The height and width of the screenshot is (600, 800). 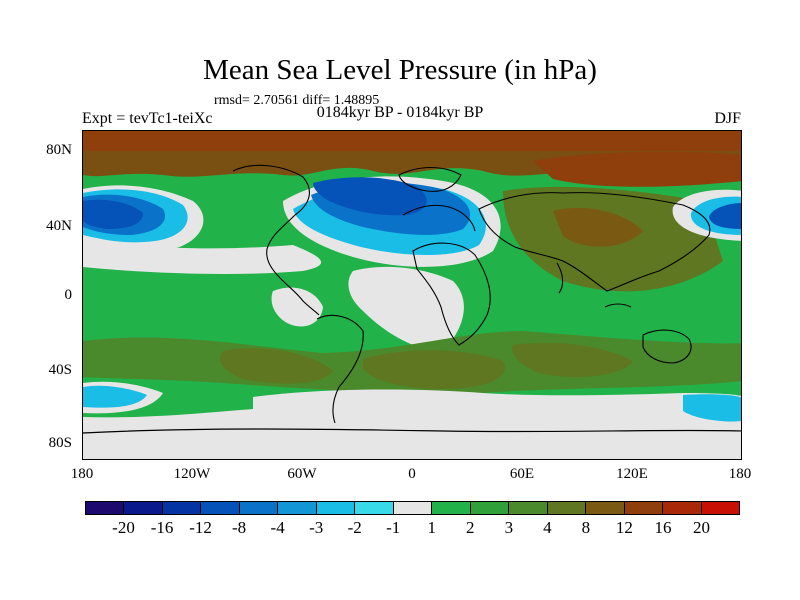 What do you see at coordinates (434, 369) in the screenshot?
I see `region-satlantic-high` at bounding box center [434, 369].